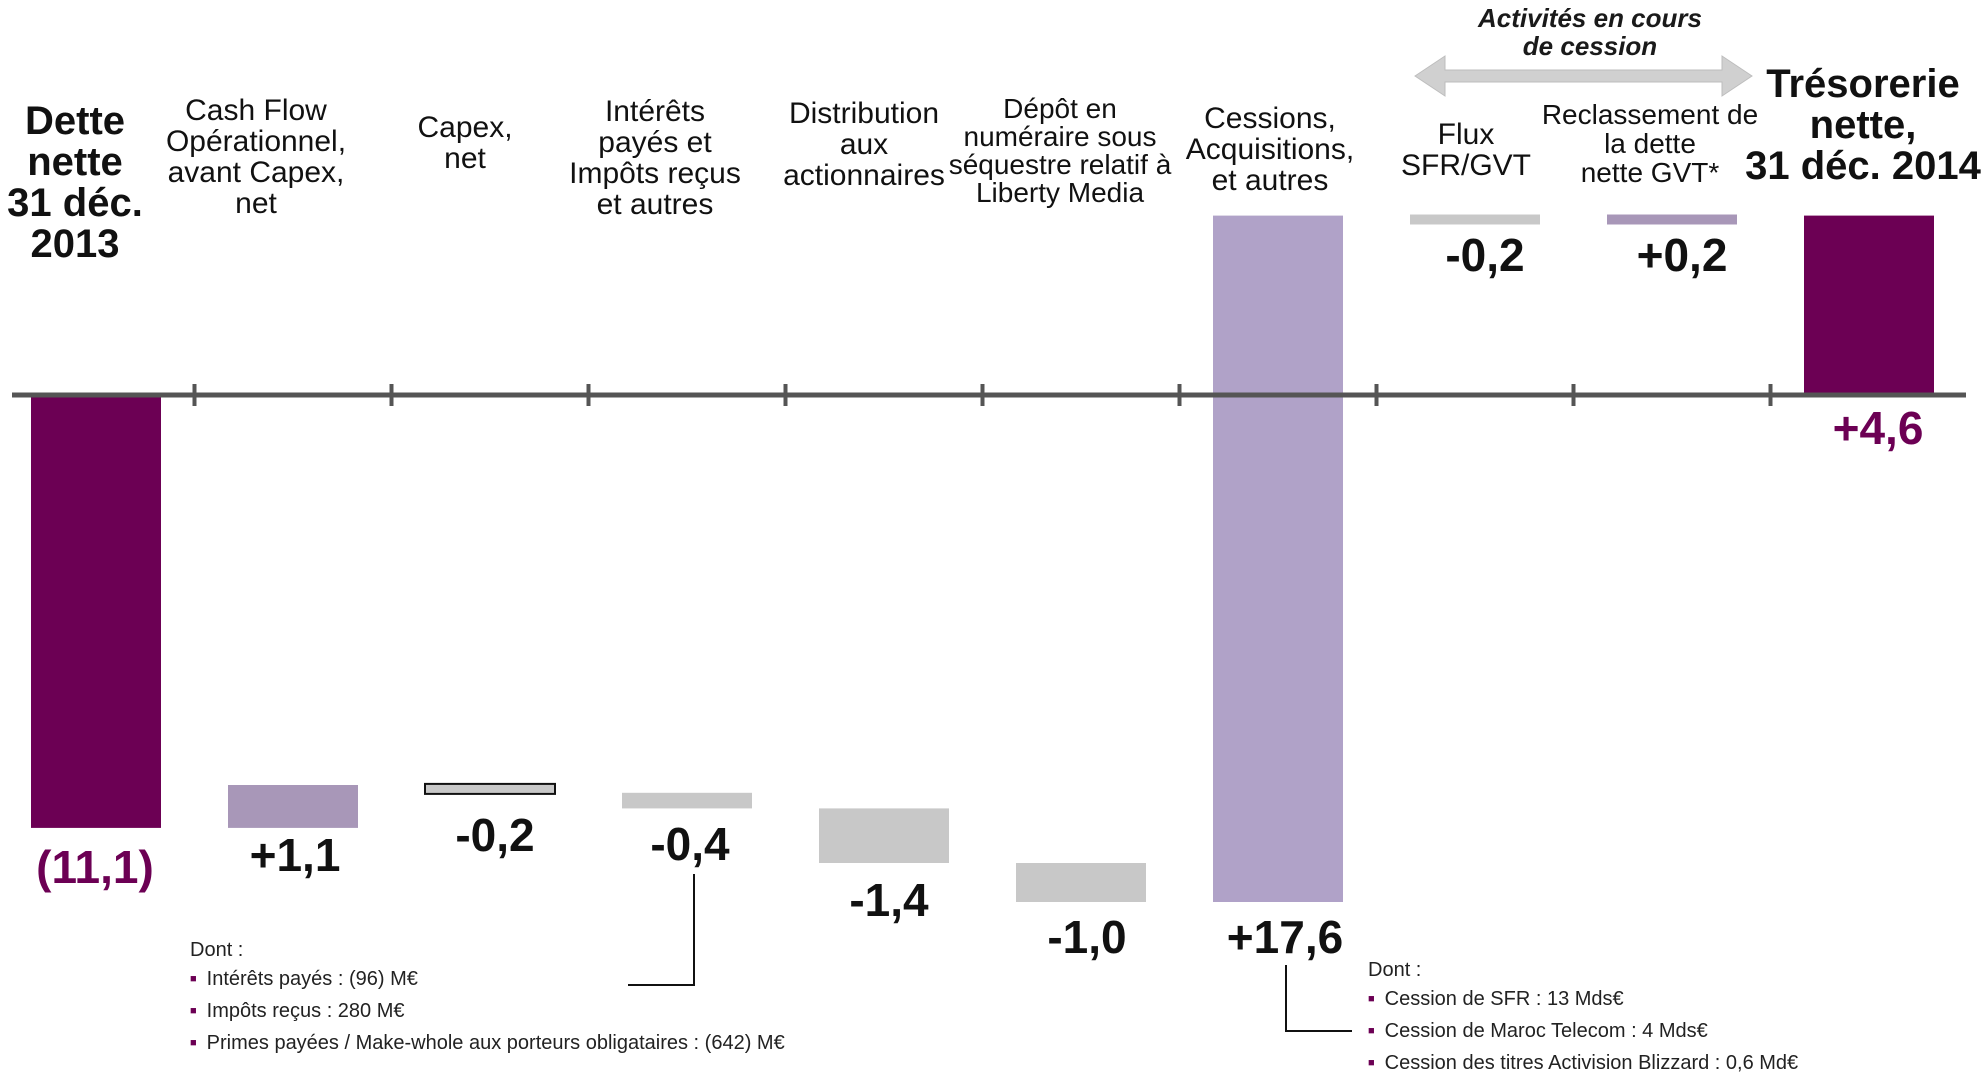  What do you see at coordinates (1270, 118) in the screenshot?
I see `category-label-line: Cessions,` at bounding box center [1270, 118].